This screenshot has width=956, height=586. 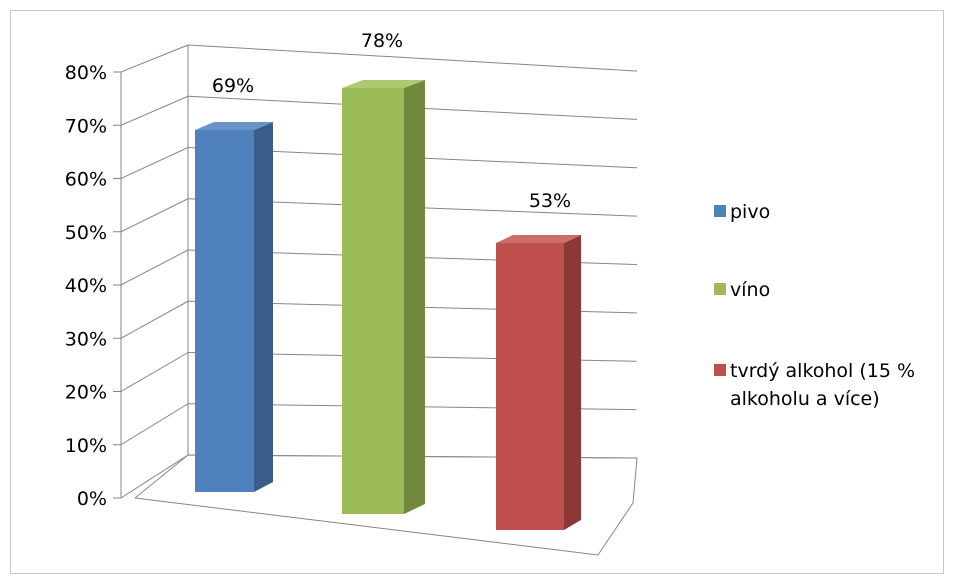 I want to click on data-label-2: 78%, so click(x=382, y=41).